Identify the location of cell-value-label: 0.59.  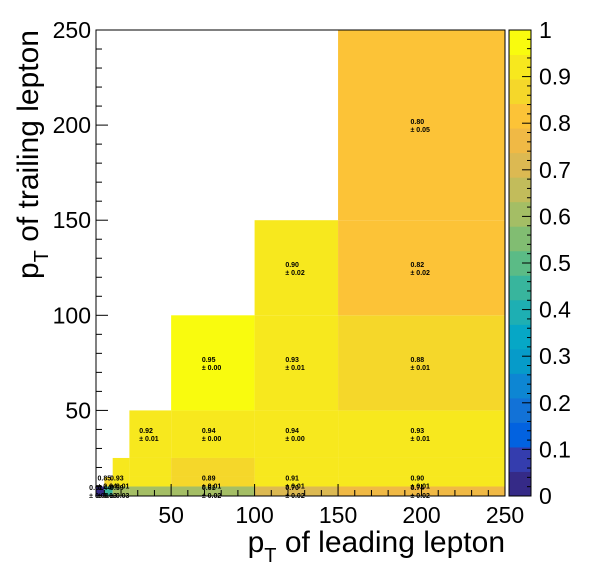
(117, 488).